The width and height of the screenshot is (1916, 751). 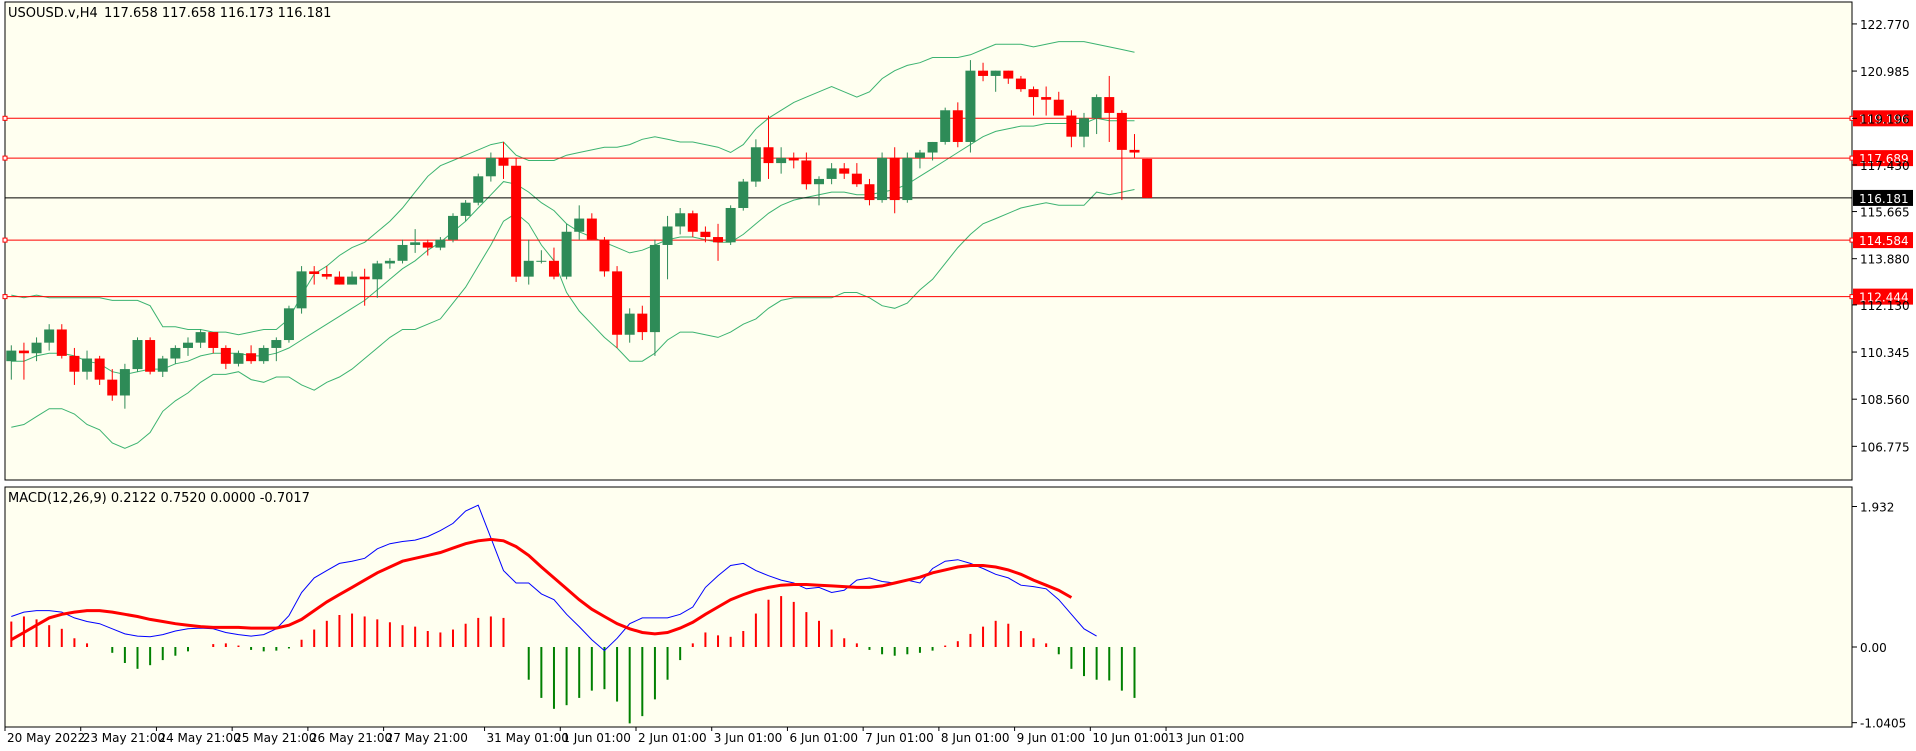 What do you see at coordinates (1885, 447) in the screenshot?
I see `price-axis-label: 106.775` at bounding box center [1885, 447].